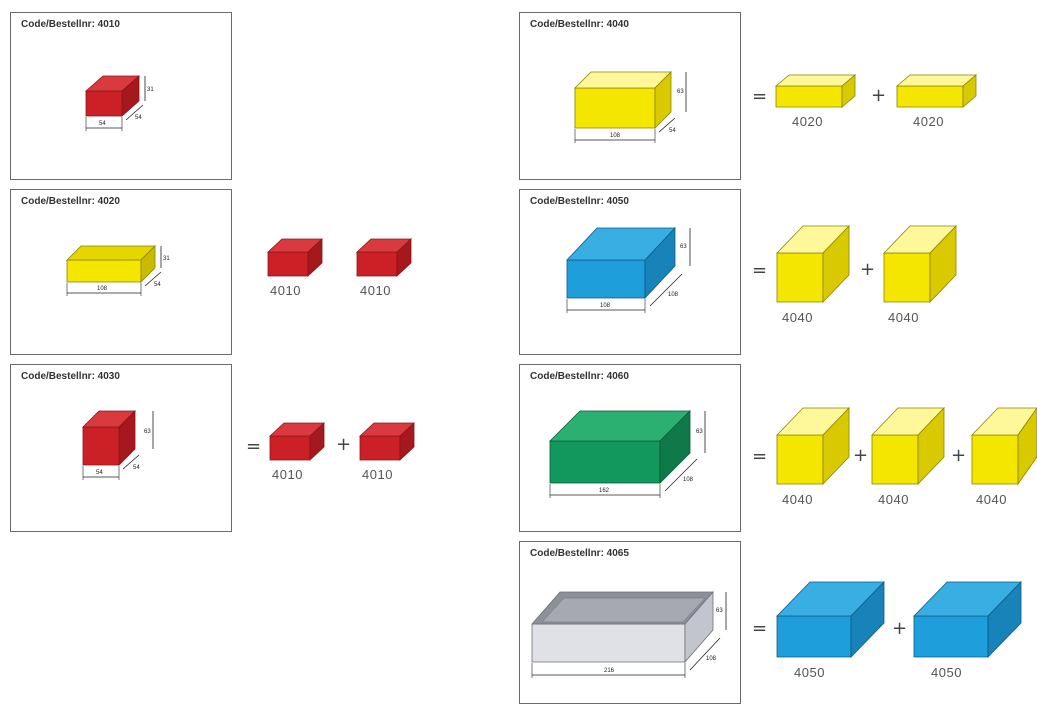 This screenshot has height=705, width=1037. Describe the element at coordinates (579, 24) in the screenshot. I see `panel-title: Code/Bestellnr: 4040` at that location.